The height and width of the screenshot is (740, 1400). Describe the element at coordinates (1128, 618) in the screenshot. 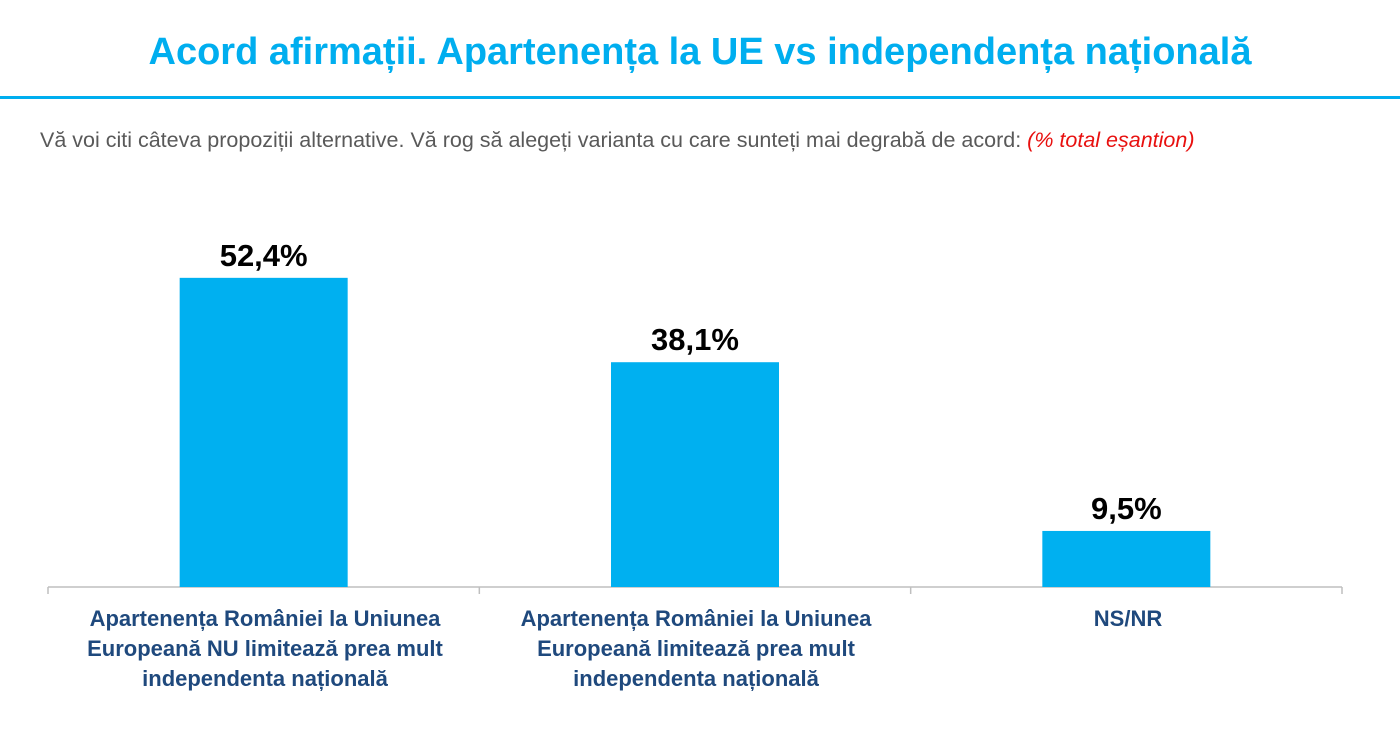

I see `category-label-3: NS/NR` at that location.